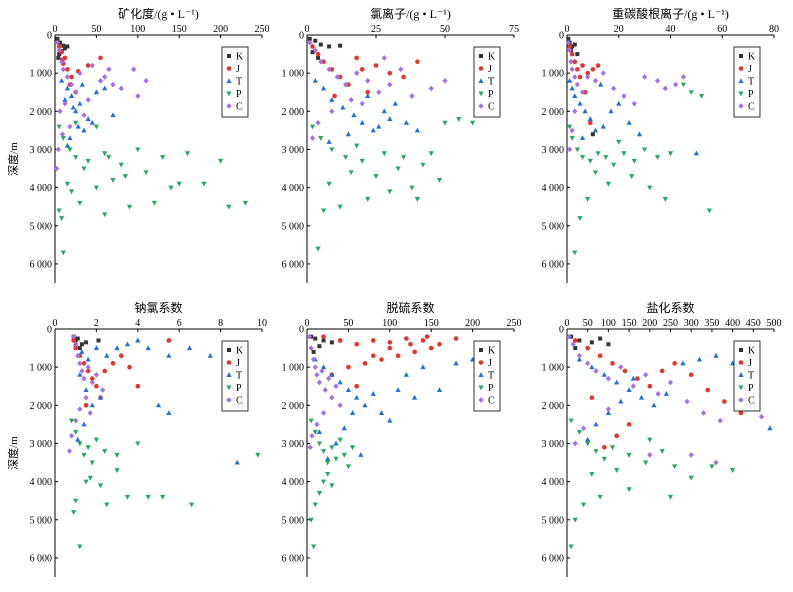 The height and width of the screenshot is (592, 793). I want to click on series-T, so click(632, 116).